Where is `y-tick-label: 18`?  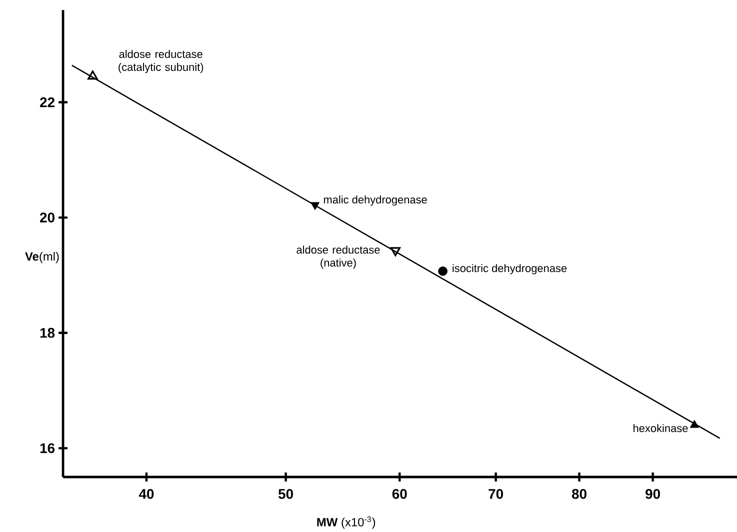
y-tick-label: 18 is located at coordinates (47, 333).